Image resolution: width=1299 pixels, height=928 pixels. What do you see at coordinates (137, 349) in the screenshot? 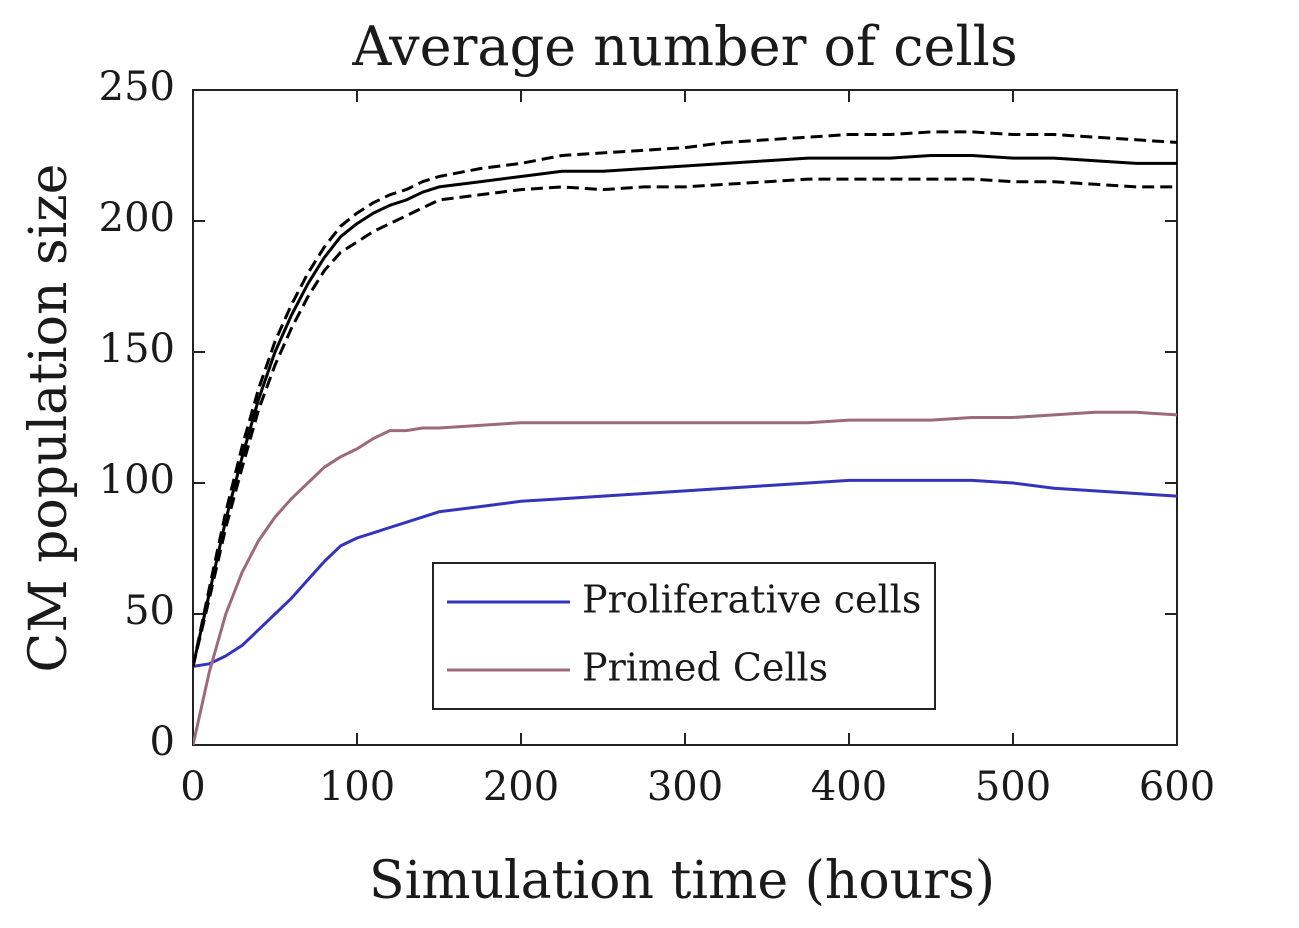
I see `y-tick-label: 150` at bounding box center [137, 349].